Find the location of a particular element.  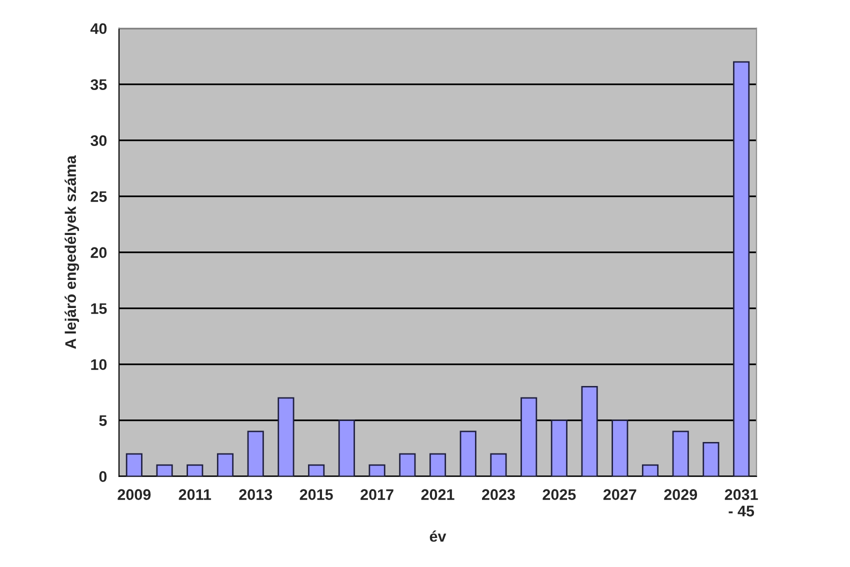

x-tick-label: 2025 is located at coordinates (559, 494).